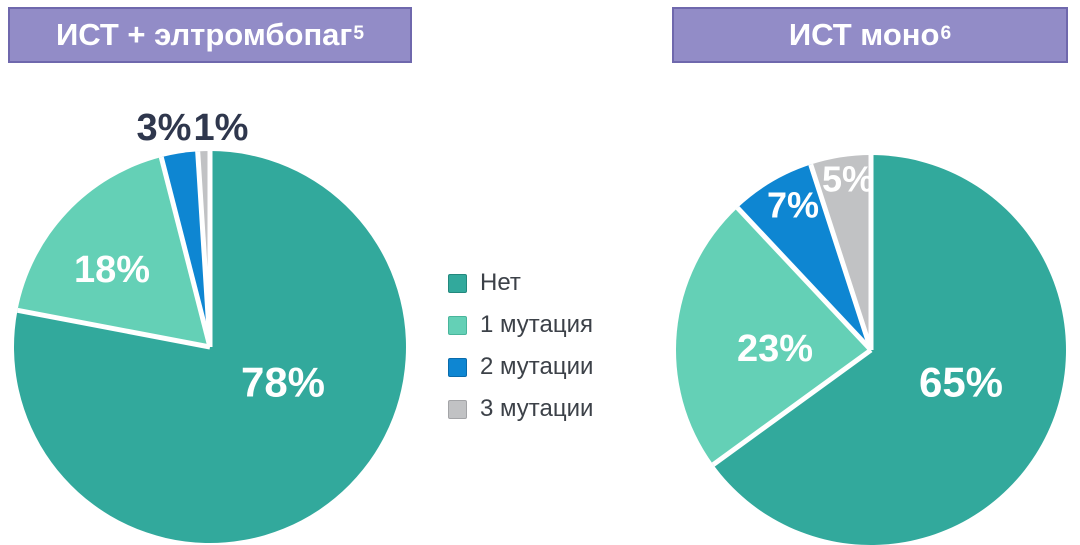  Describe the element at coordinates (864, 34) in the screenshot. I see `chart-title-right-text: ИСТ моно` at that location.